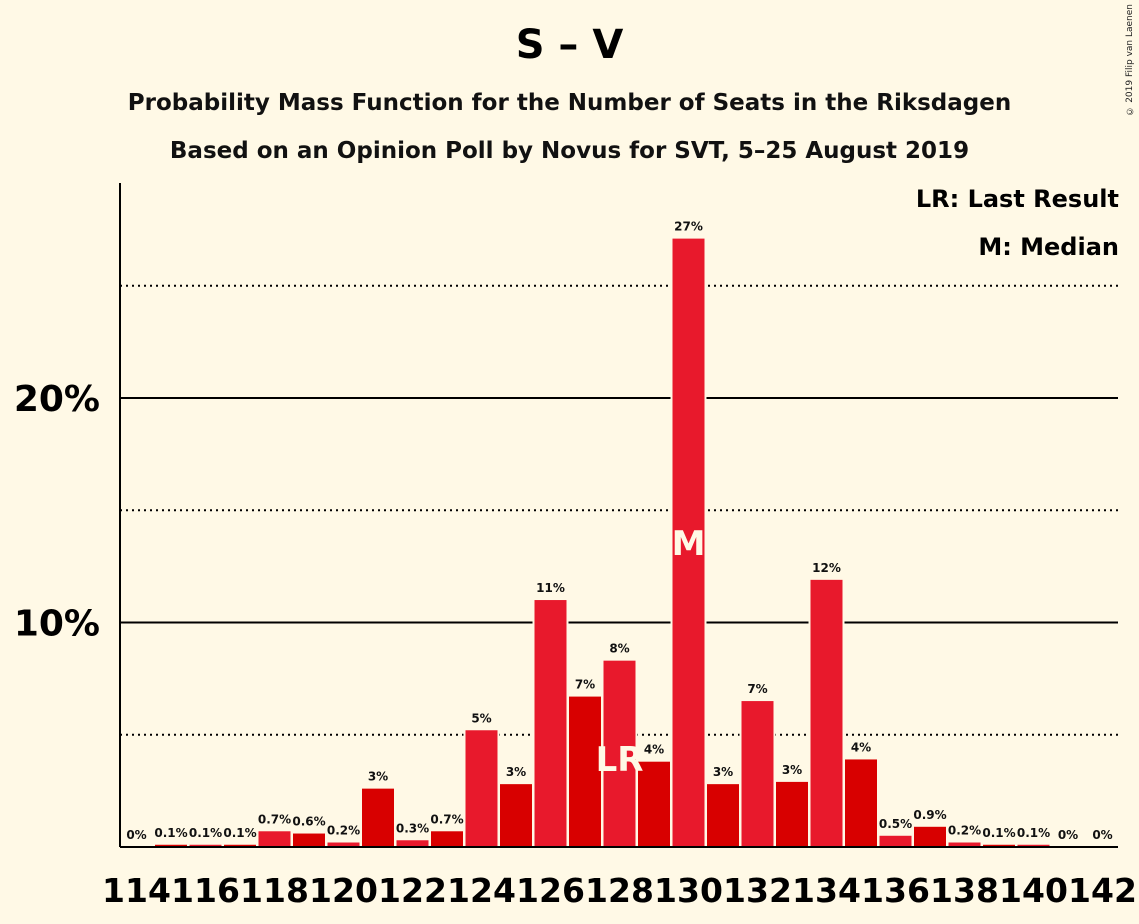  Describe the element at coordinates (481, 718) in the screenshot. I see `bar-value-label: 5%` at that location.